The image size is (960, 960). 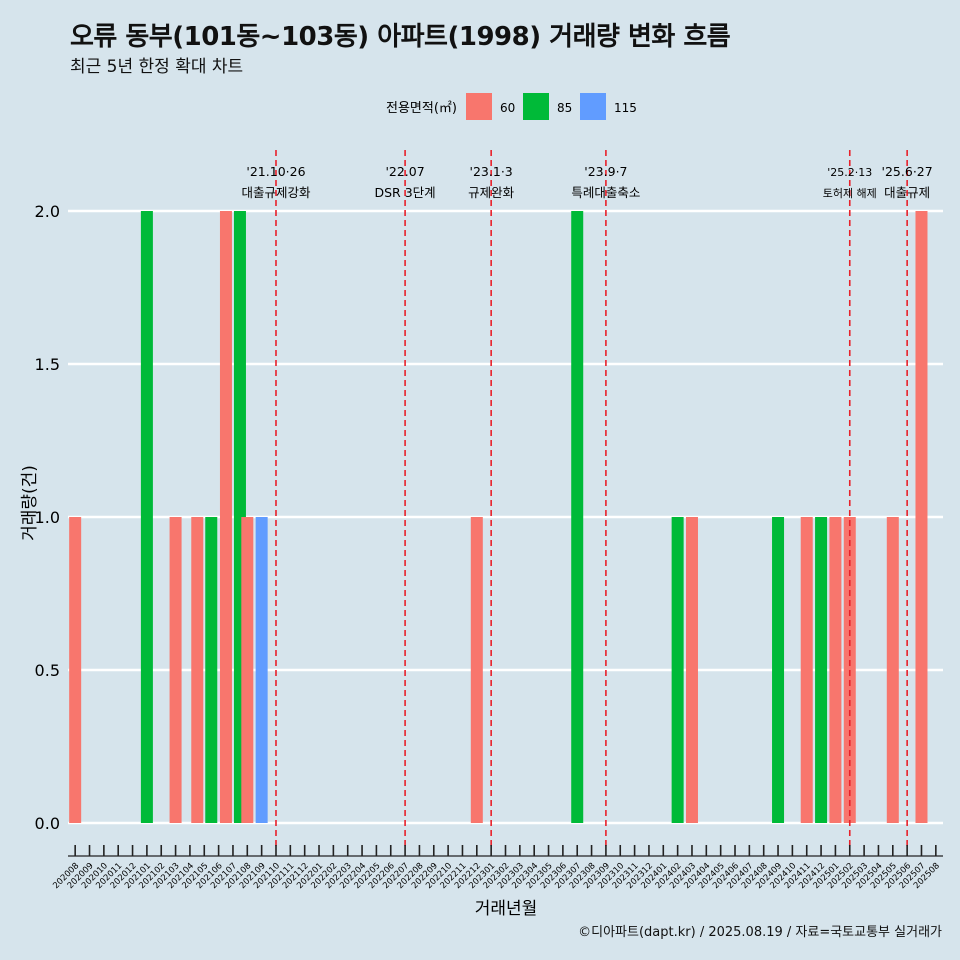 I want to click on legend-label-115: 115, so click(x=625, y=108).